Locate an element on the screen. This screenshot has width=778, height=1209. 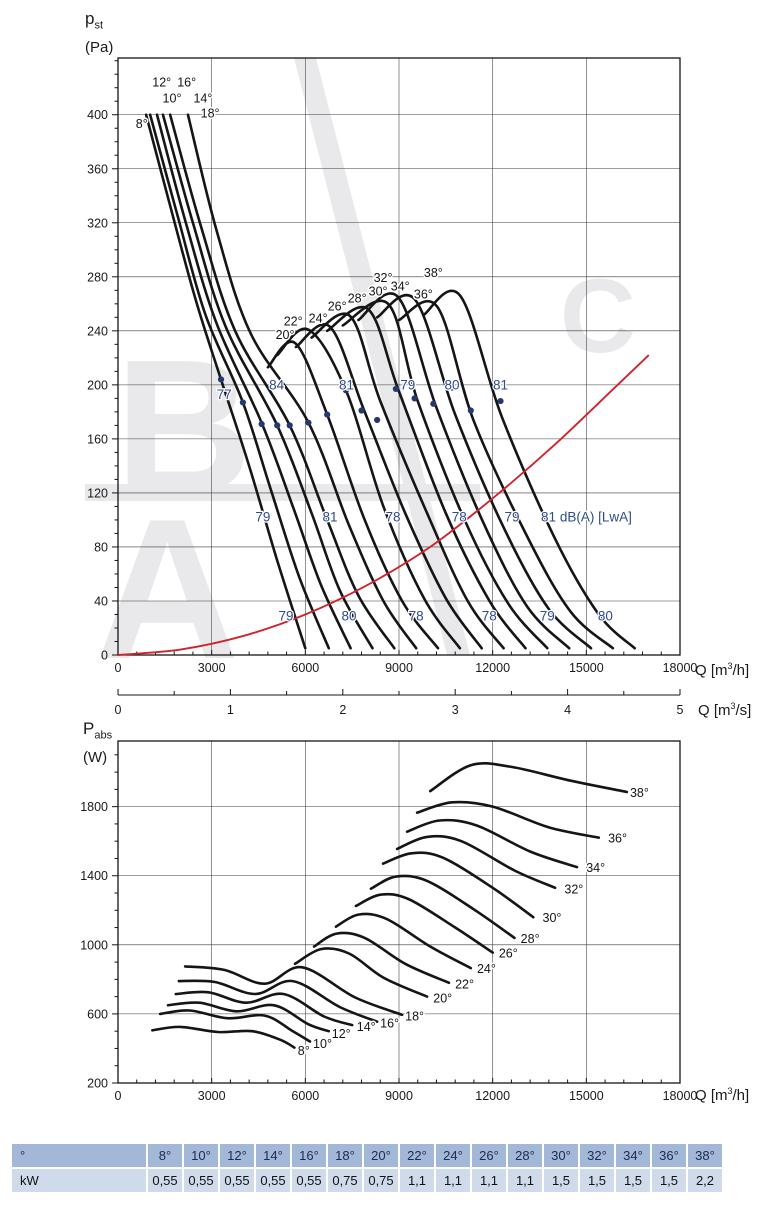
y-tick-label: 240 is located at coordinates (97, 331).